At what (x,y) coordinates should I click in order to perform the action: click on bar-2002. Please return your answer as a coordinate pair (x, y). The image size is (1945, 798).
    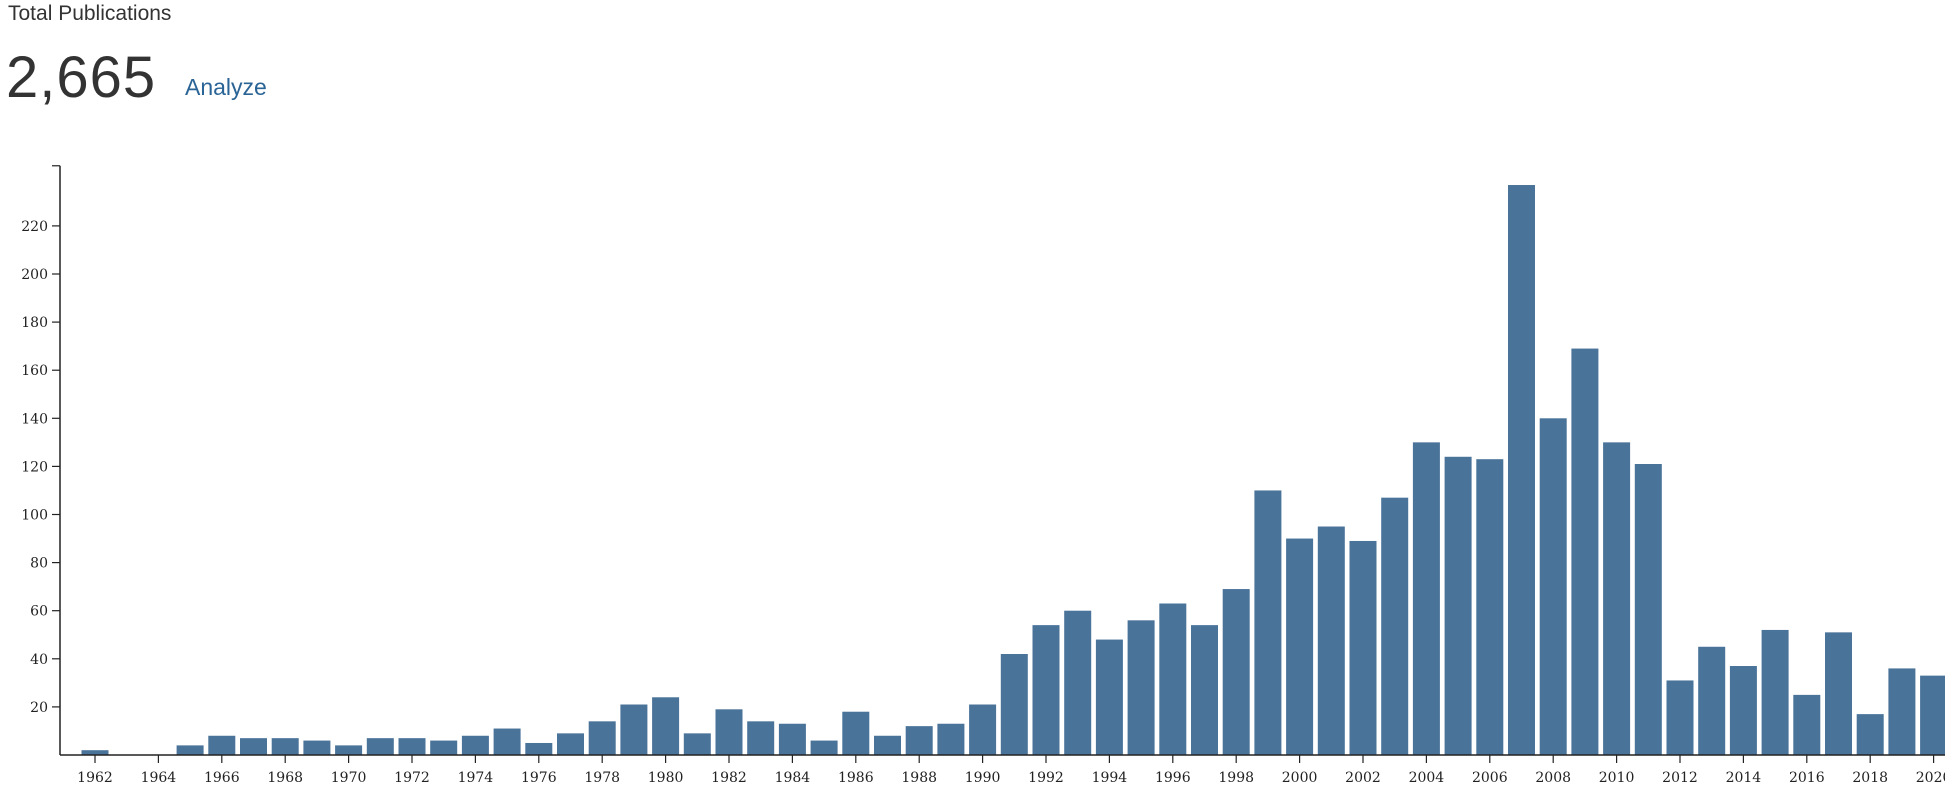
    Looking at the image, I should click on (1363, 647).